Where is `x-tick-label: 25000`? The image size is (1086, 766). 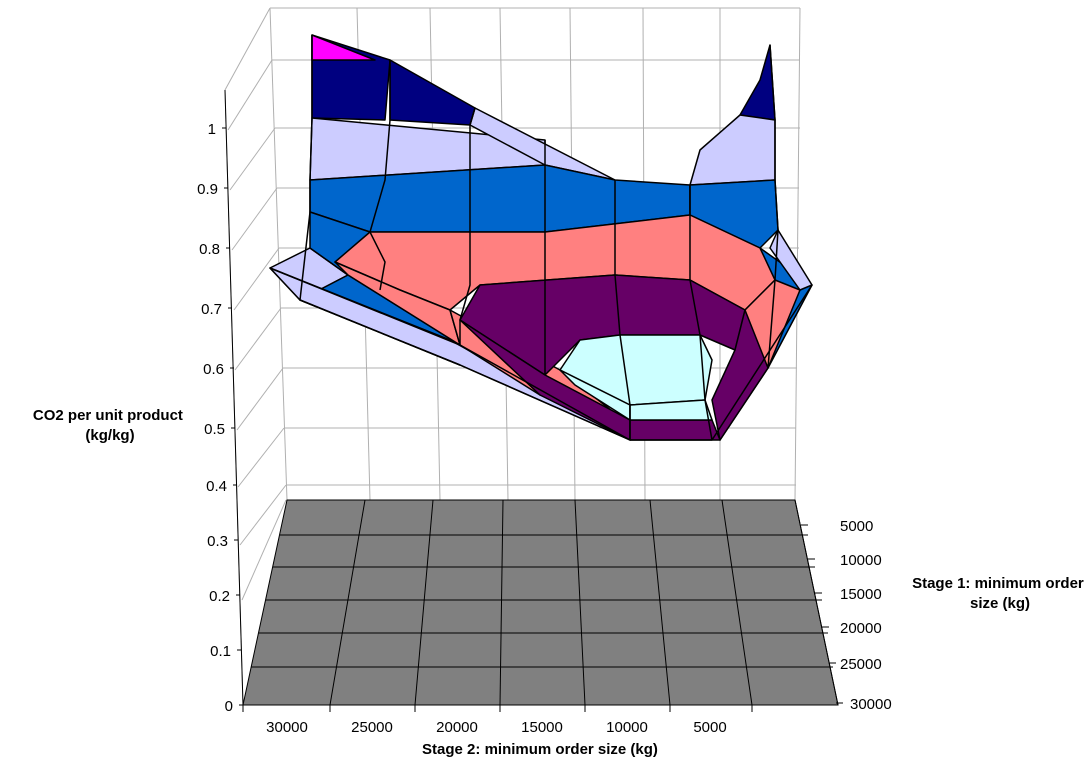 x-tick-label: 25000 is located at coordinates (372, 727).